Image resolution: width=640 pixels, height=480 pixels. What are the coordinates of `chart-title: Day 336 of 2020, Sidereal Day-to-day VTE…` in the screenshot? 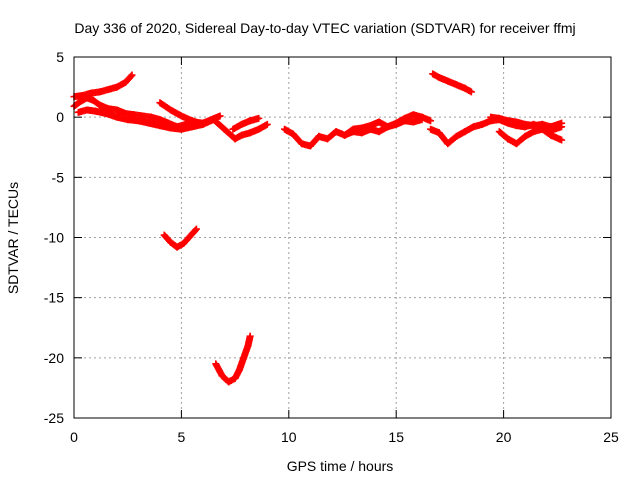 It's located at (324, 28).